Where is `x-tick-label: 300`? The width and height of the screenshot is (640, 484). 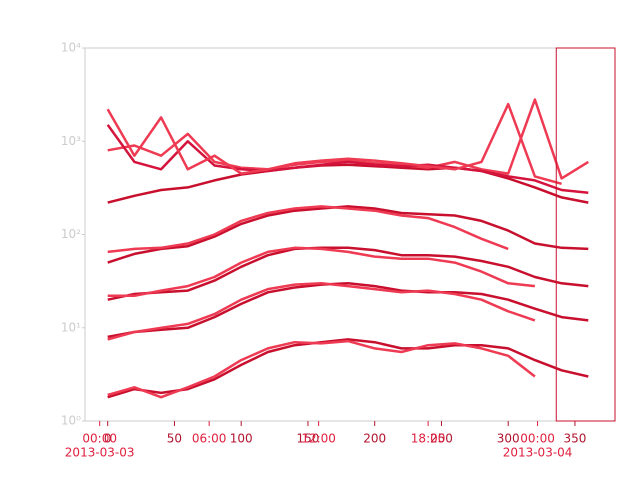 x-tick-label: 300 is located at coordinates (508, 439).